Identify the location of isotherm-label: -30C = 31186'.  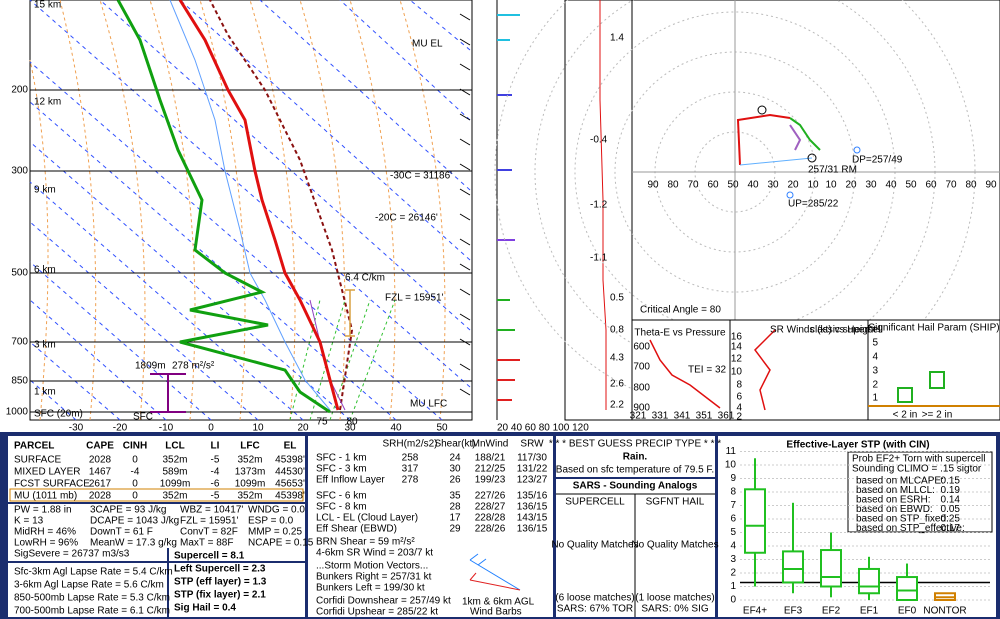
(421, 176).